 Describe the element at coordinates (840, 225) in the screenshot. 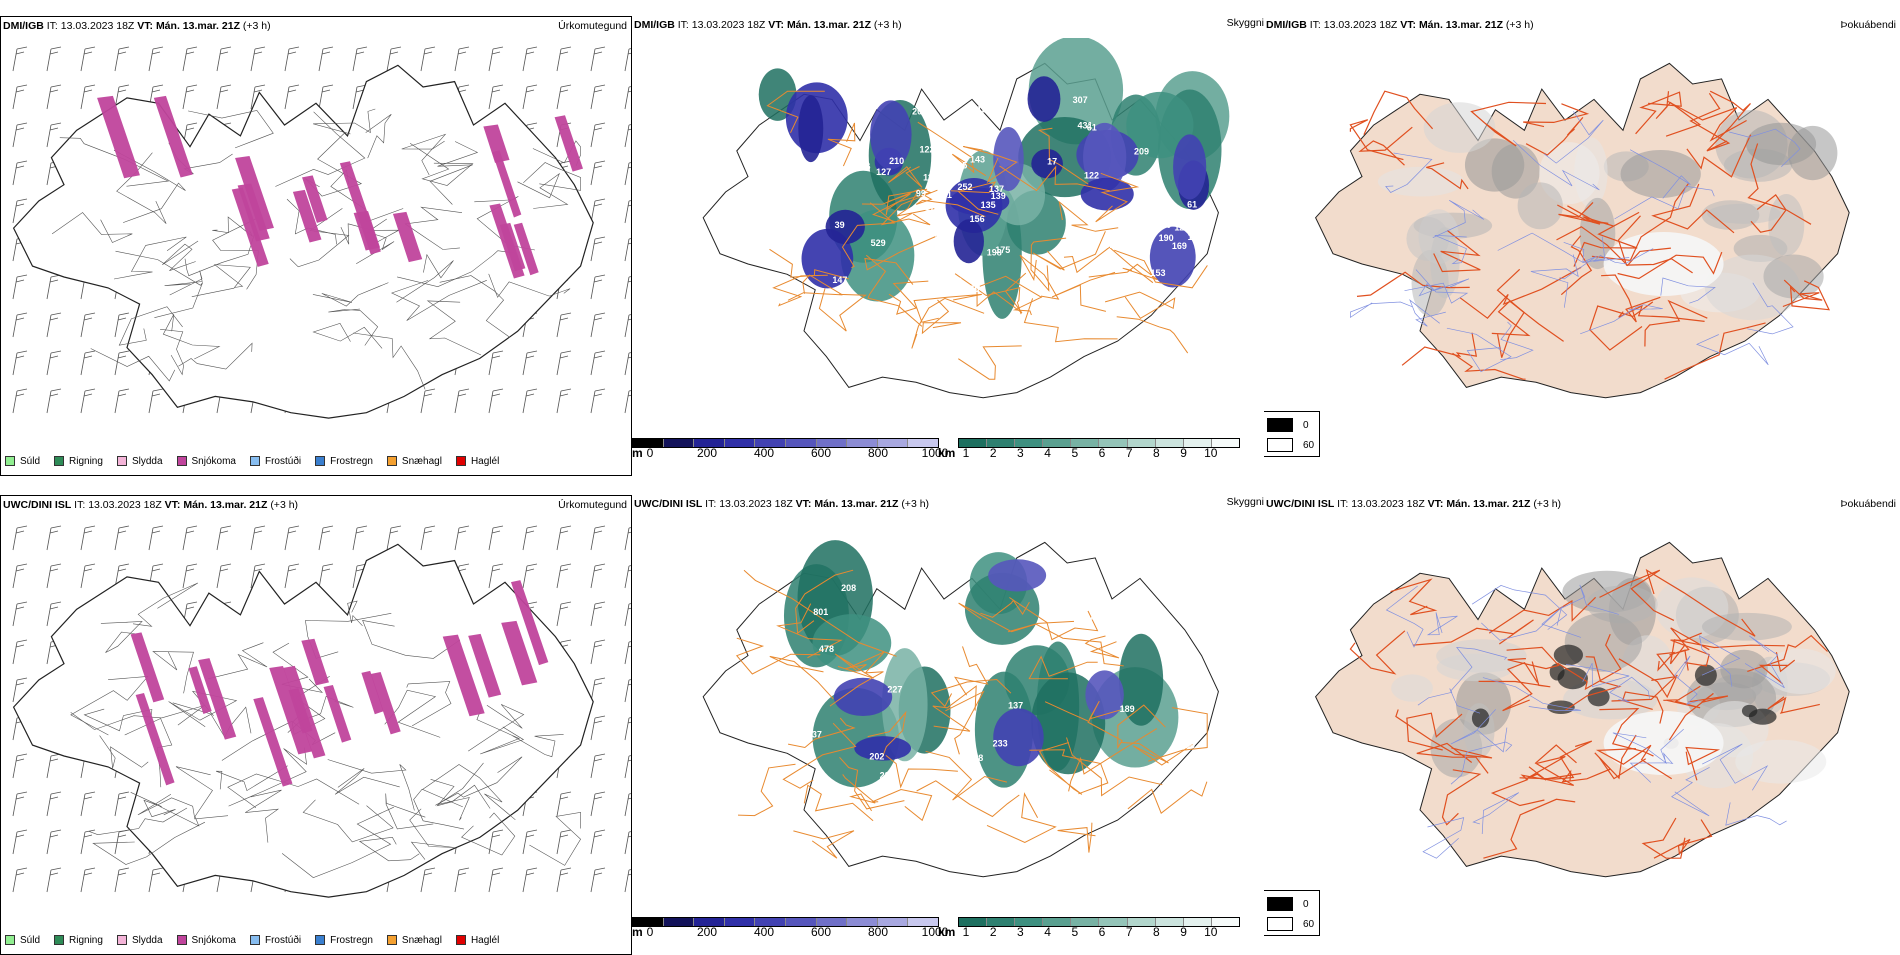

I see `cloud-base-value: 39` at that location.